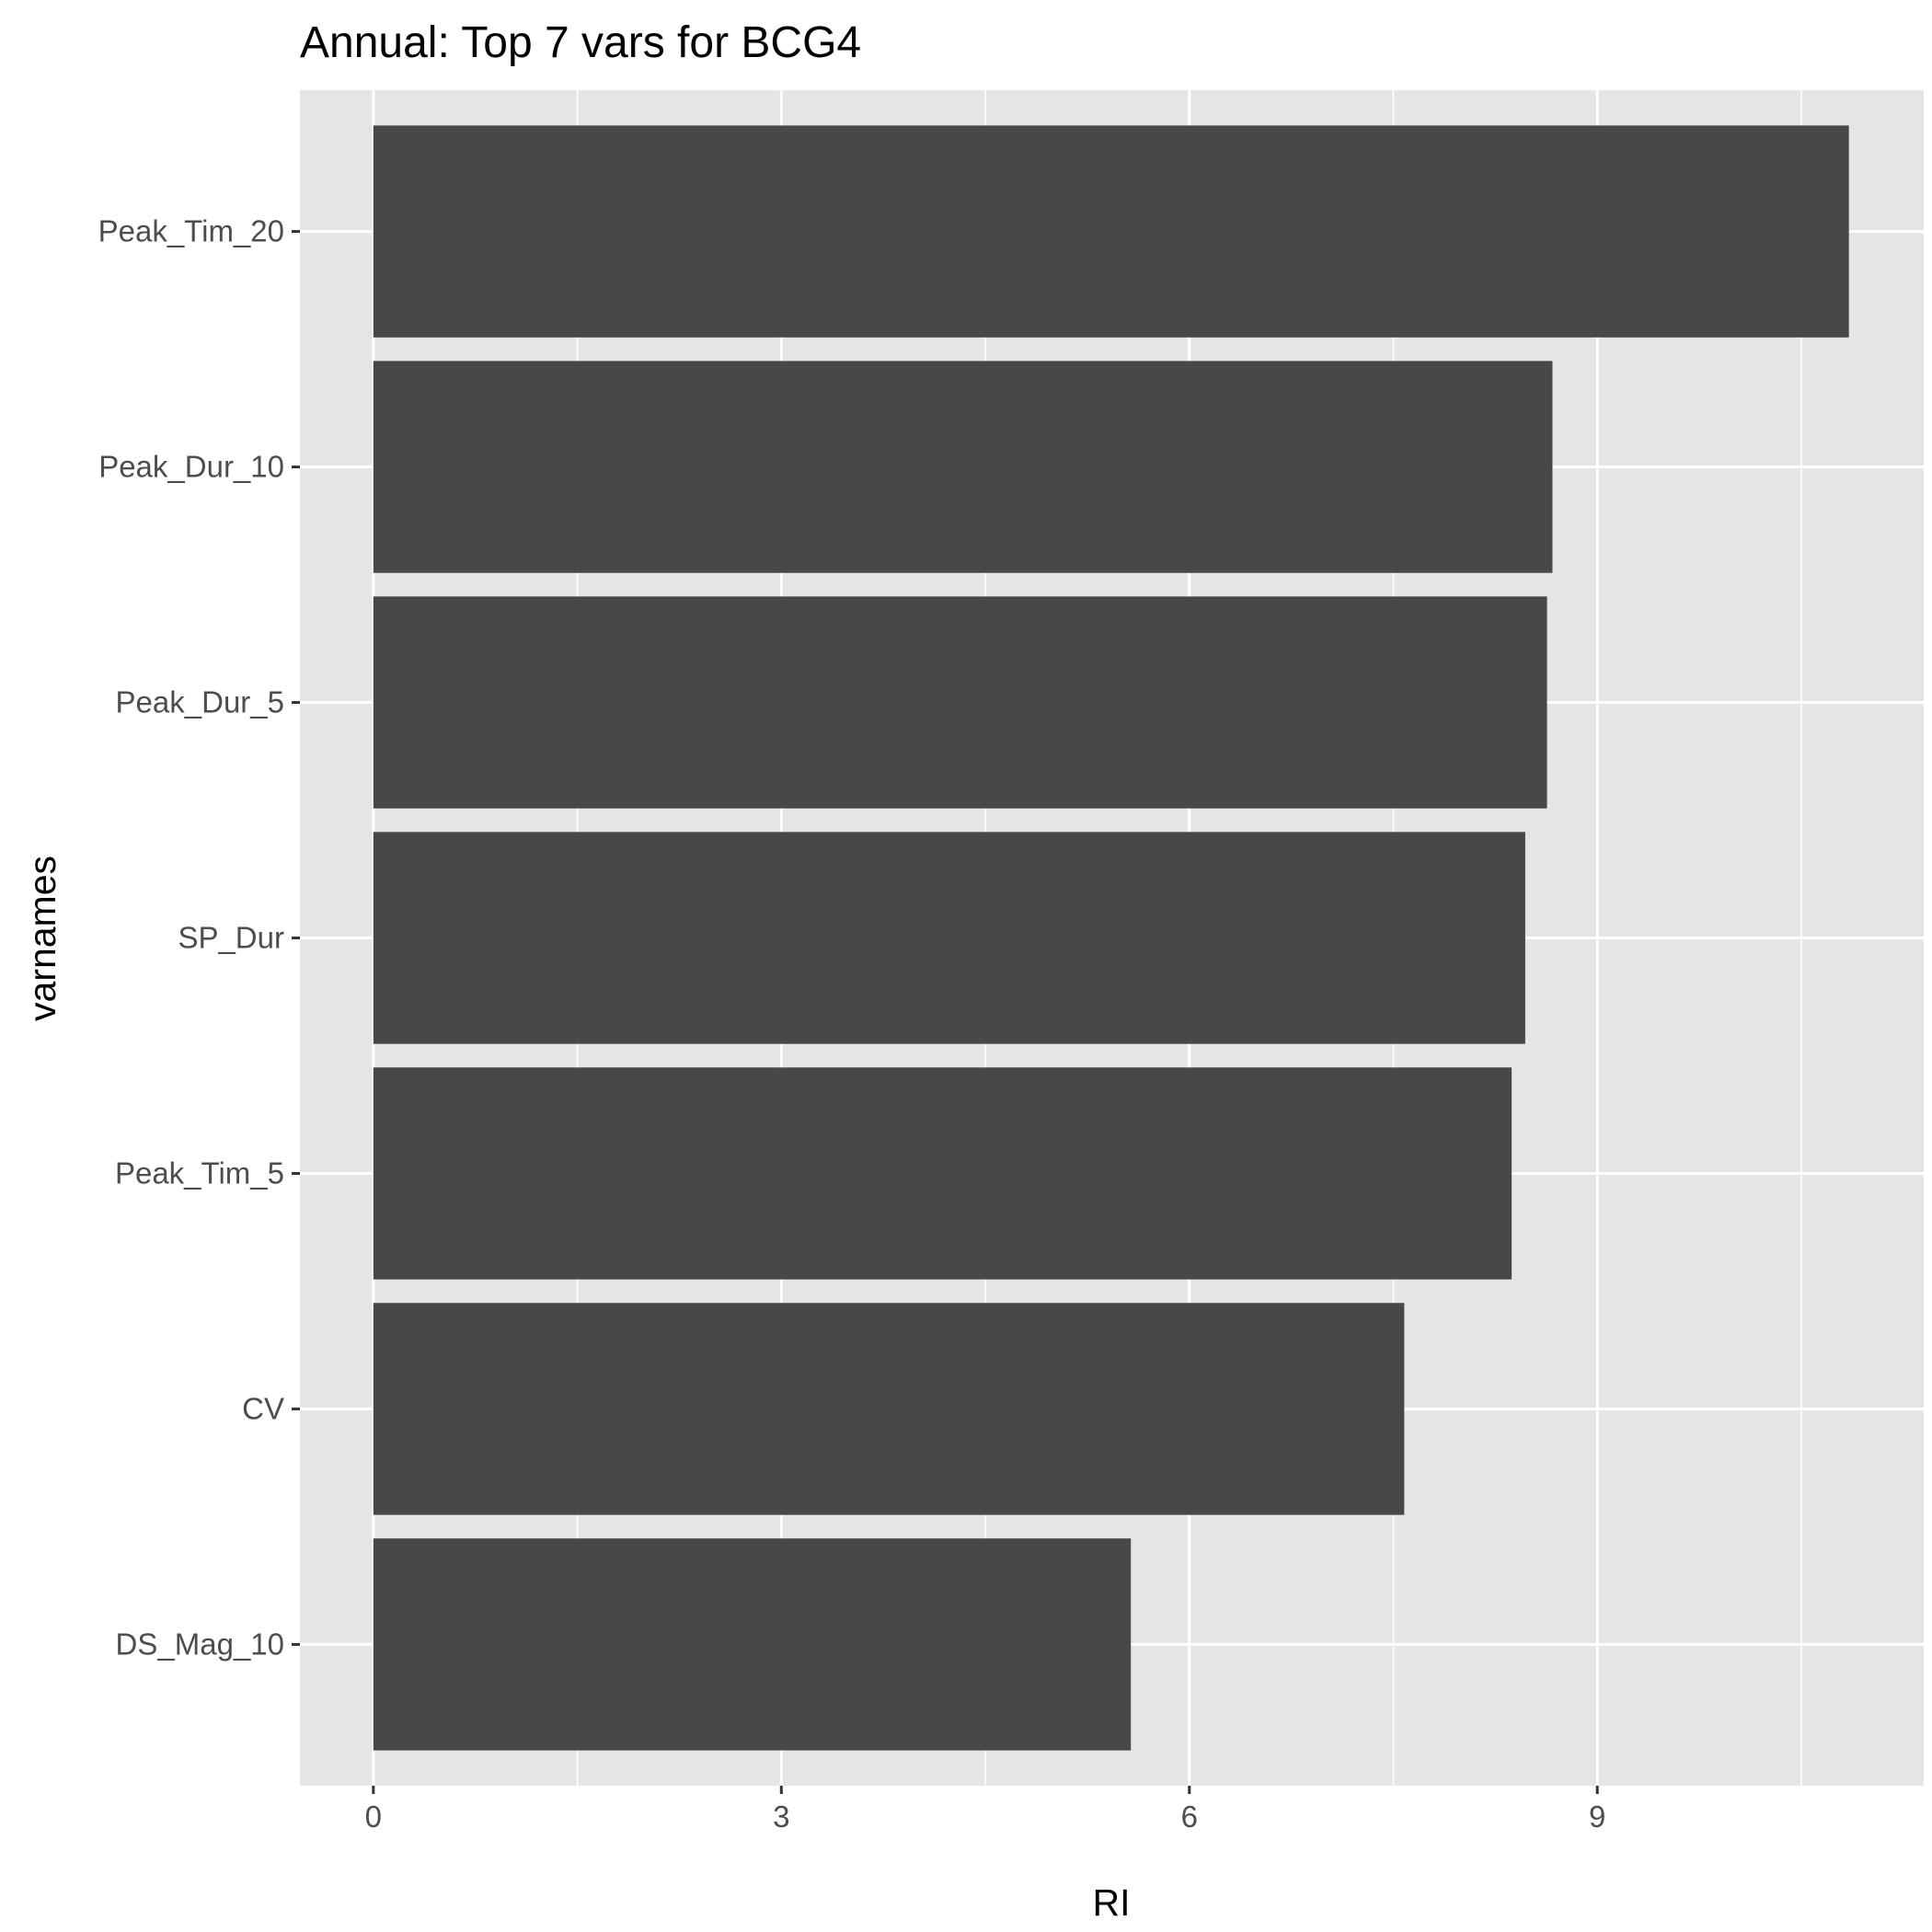 The height and width of the screenshot is (1932, 1932). I want to click on y-tick-label: Peak_Dur_5, so click(200, 702).